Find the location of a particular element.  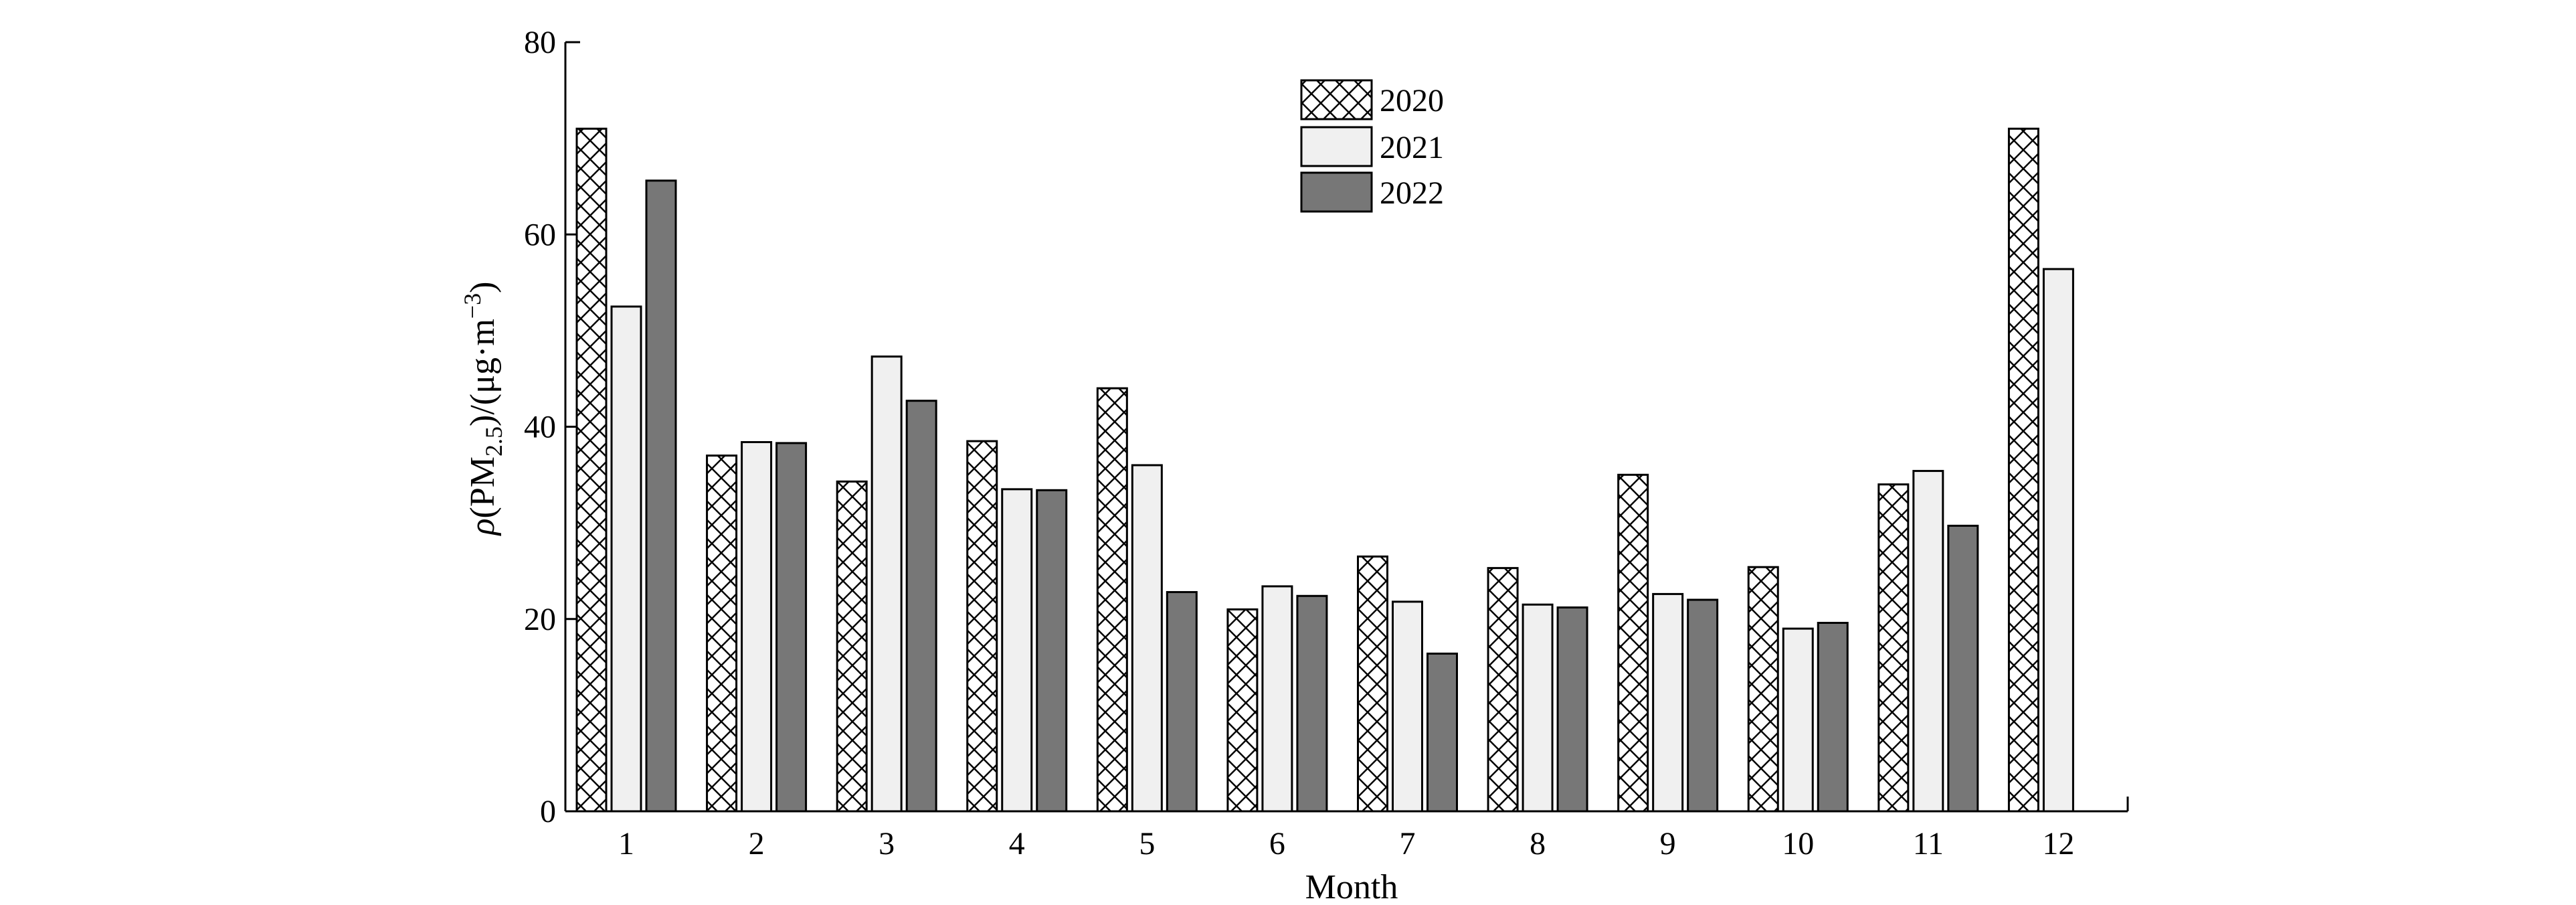

x-tick-label: 3 is located at coordinates (887, 844).